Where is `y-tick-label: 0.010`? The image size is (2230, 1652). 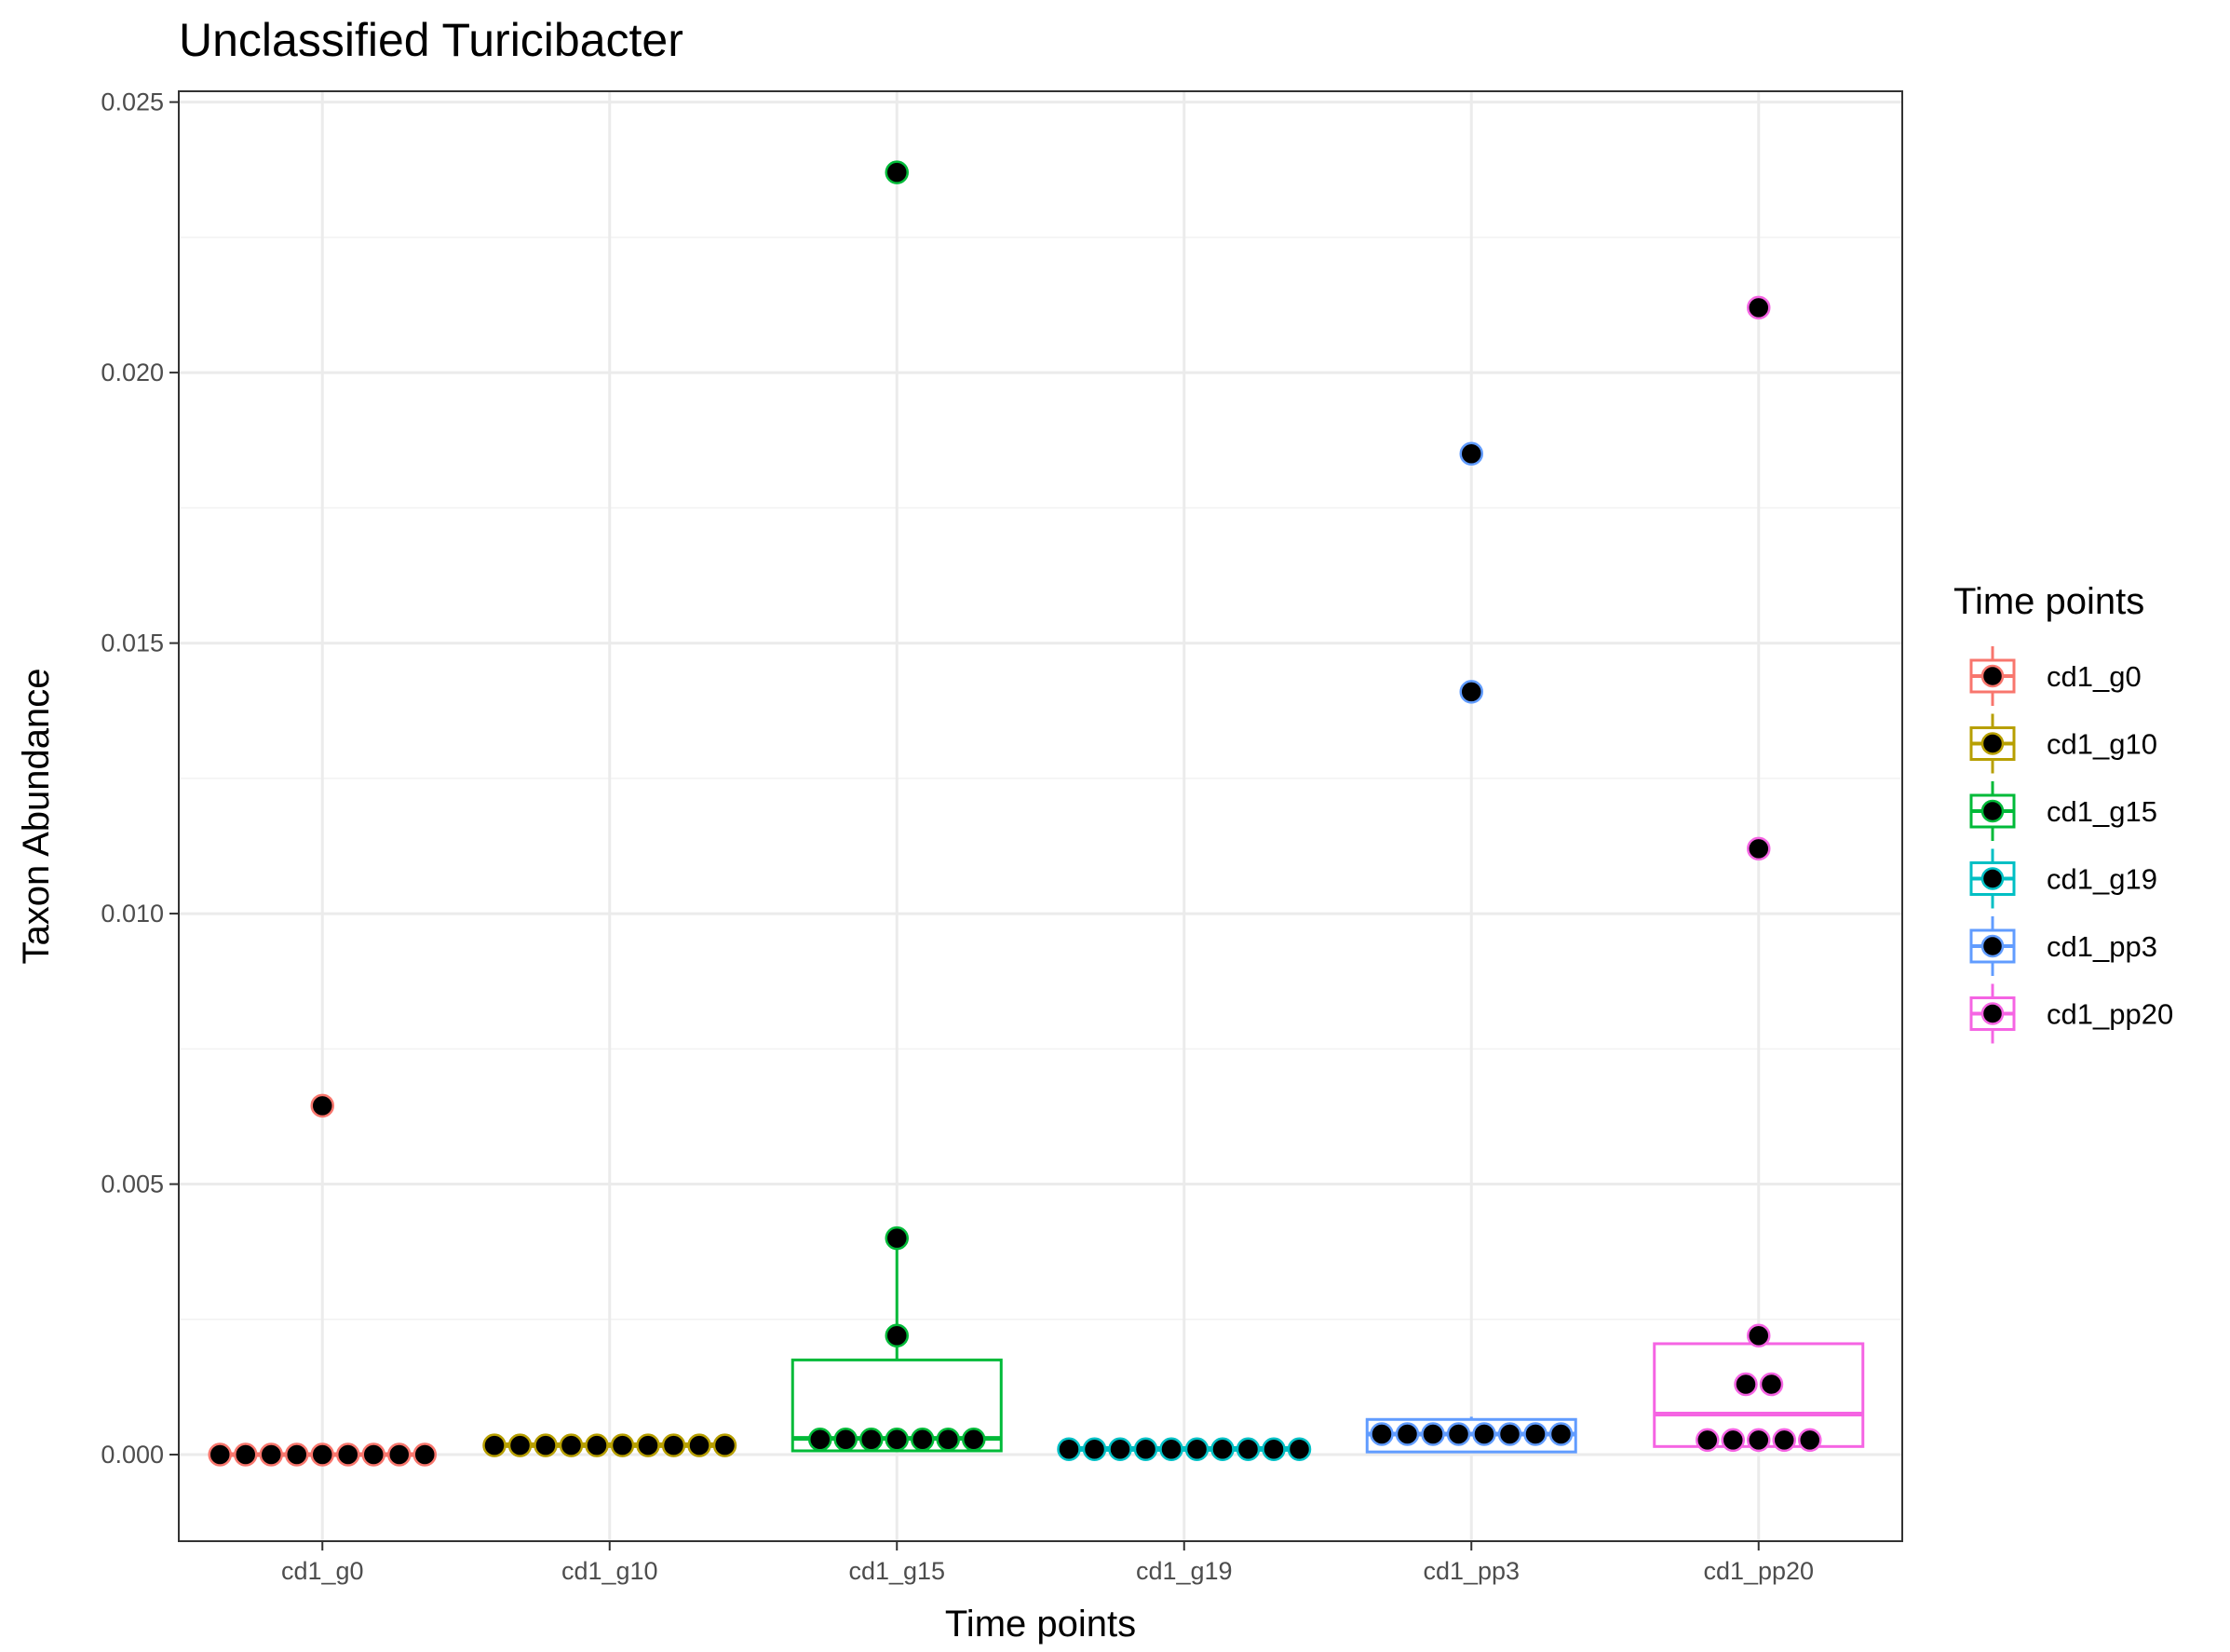 y-tick-label: 0.010 is located at coordinates (132, 914).